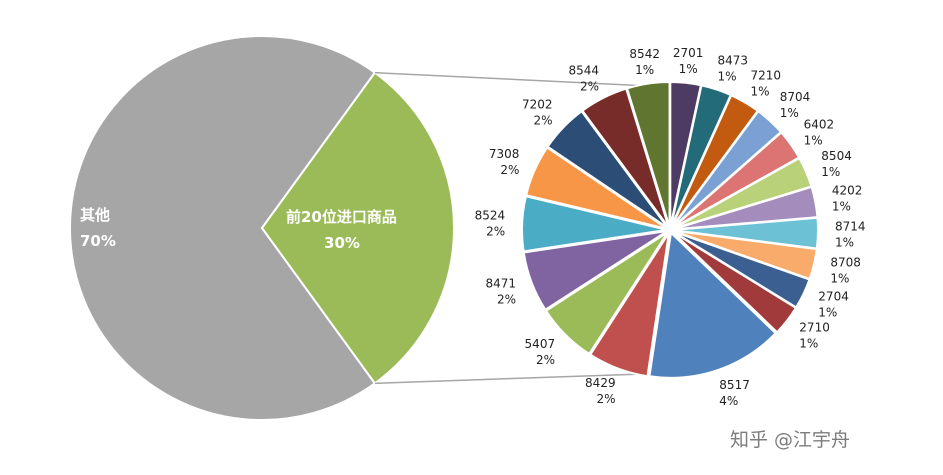 This screenshot has width=943, height=475. What do you see at coordinates (95, 215) in the screenshot?
I see `main-slice-label-other: 其他` at bounding box center [95, 215].